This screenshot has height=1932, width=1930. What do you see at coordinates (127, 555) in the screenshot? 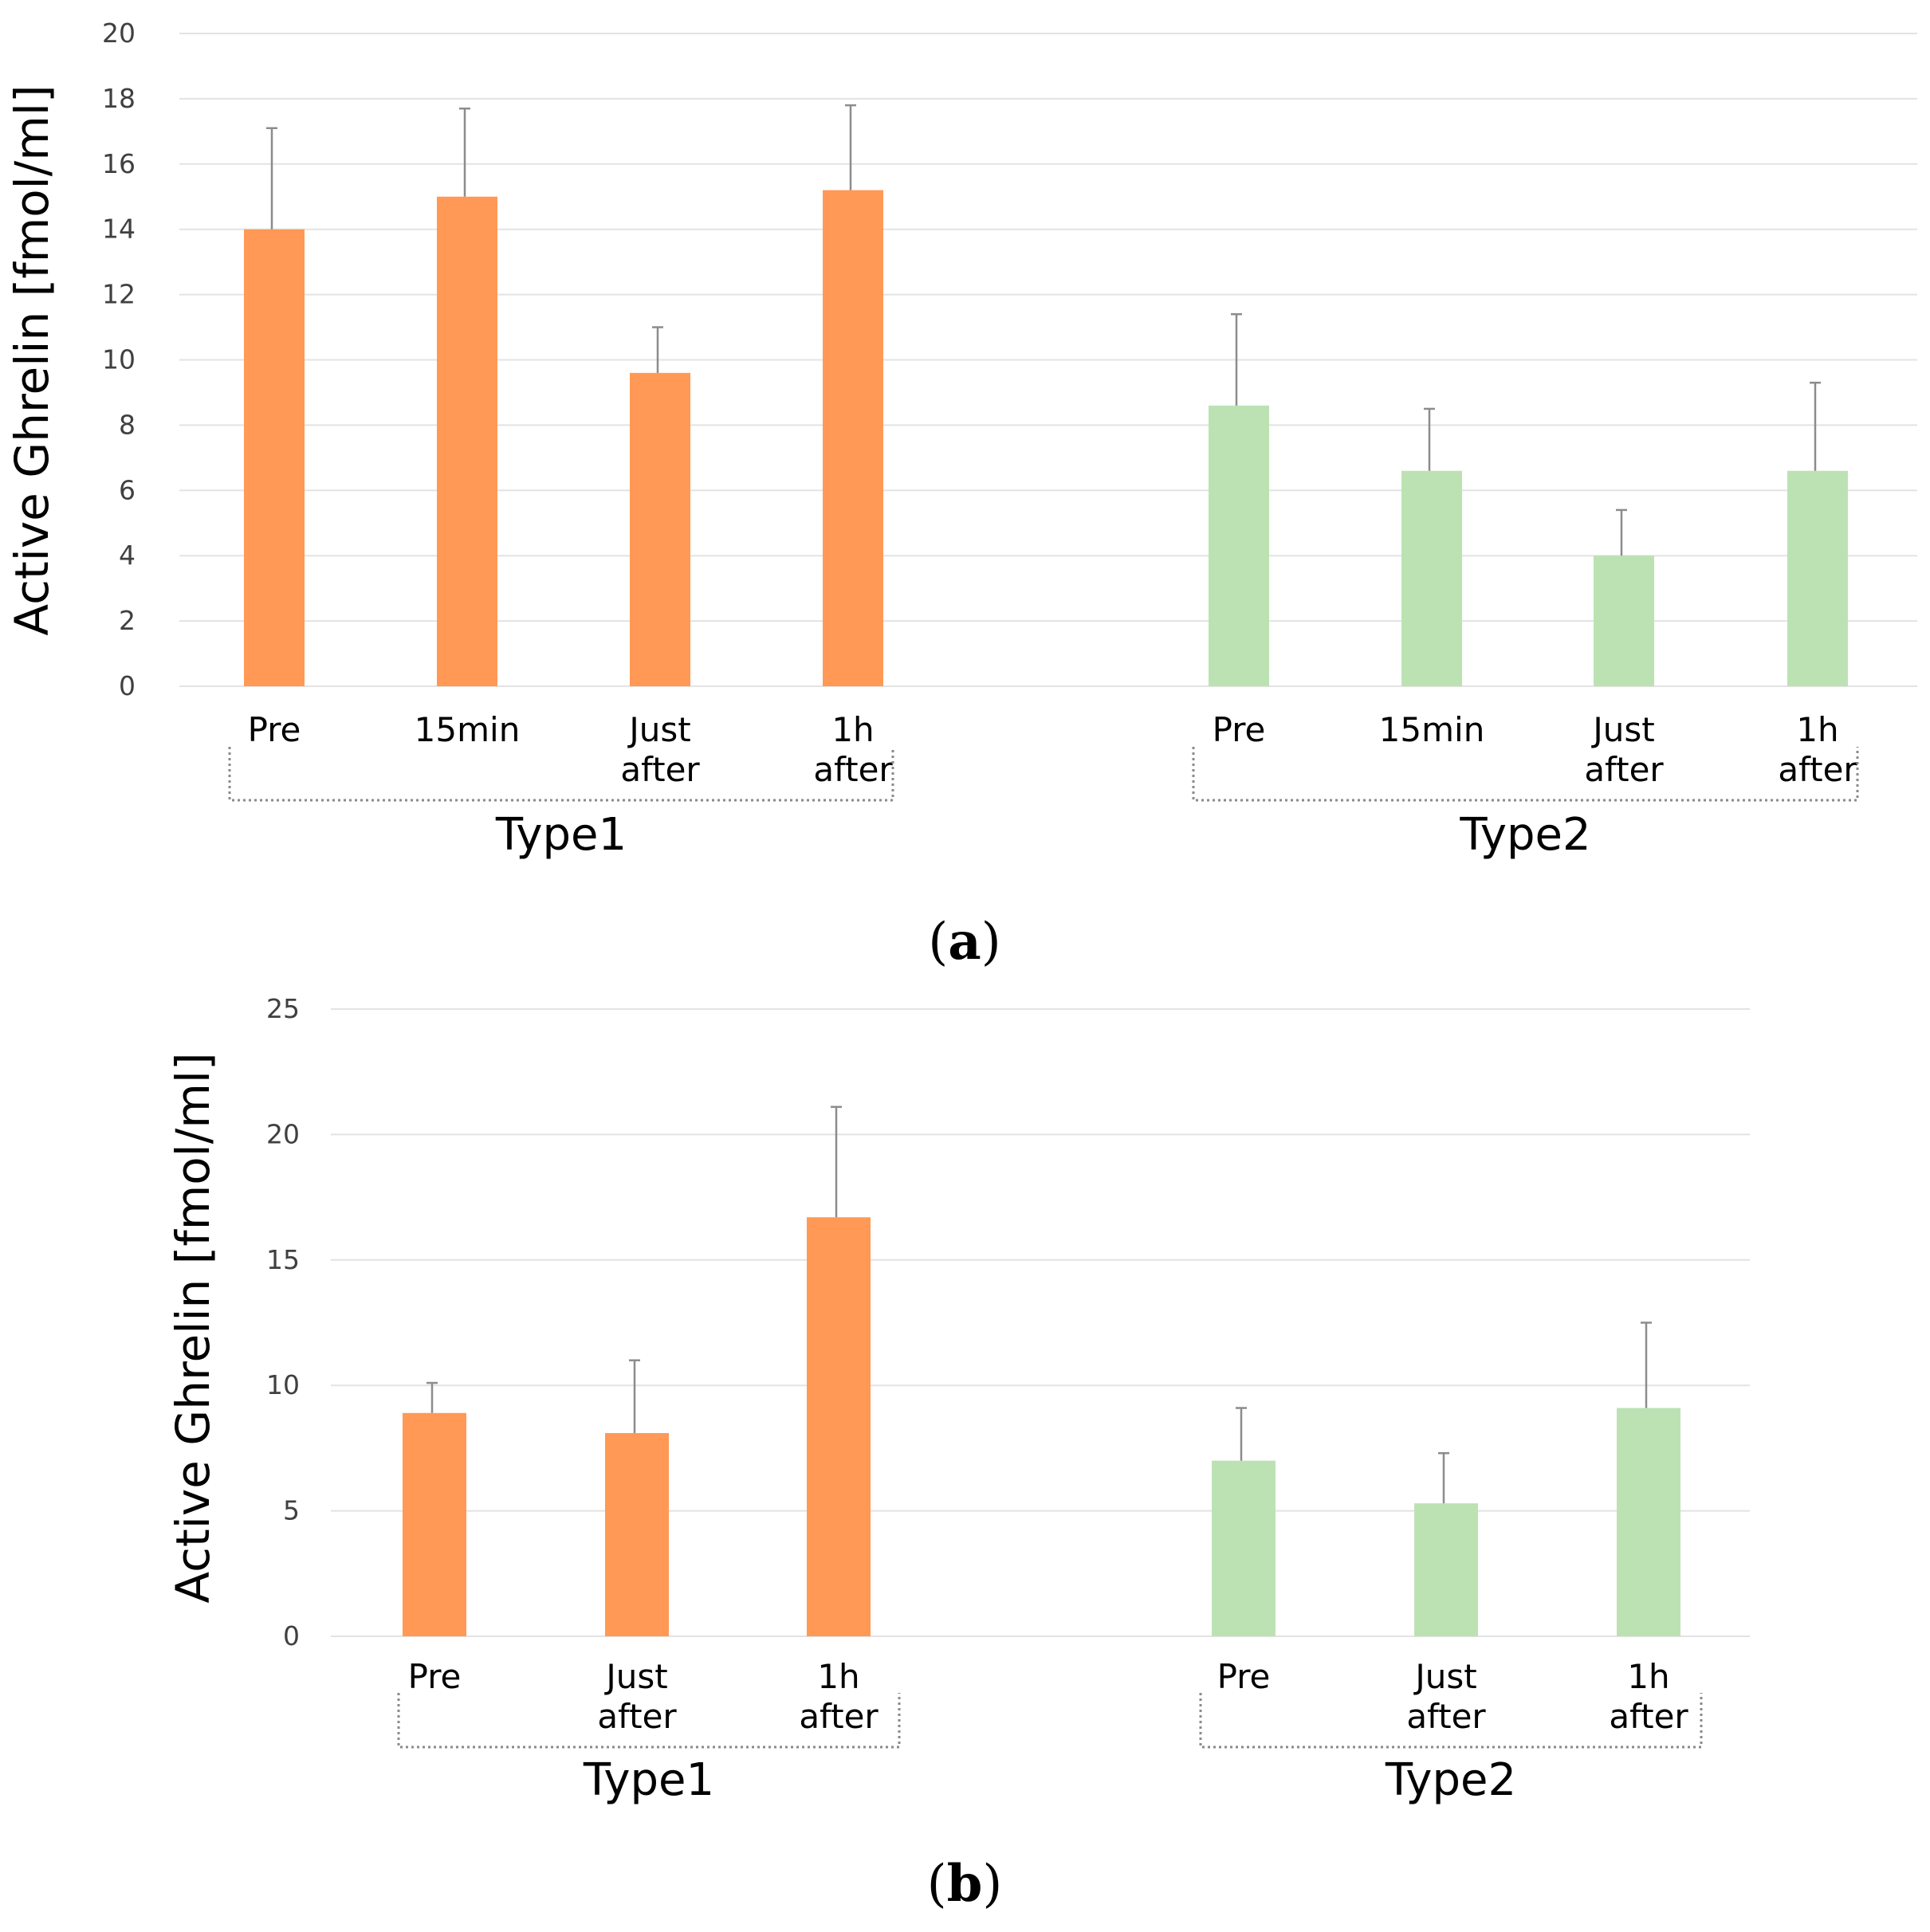
I see `y-tick-label: 4` at bounding box center [127, 555].